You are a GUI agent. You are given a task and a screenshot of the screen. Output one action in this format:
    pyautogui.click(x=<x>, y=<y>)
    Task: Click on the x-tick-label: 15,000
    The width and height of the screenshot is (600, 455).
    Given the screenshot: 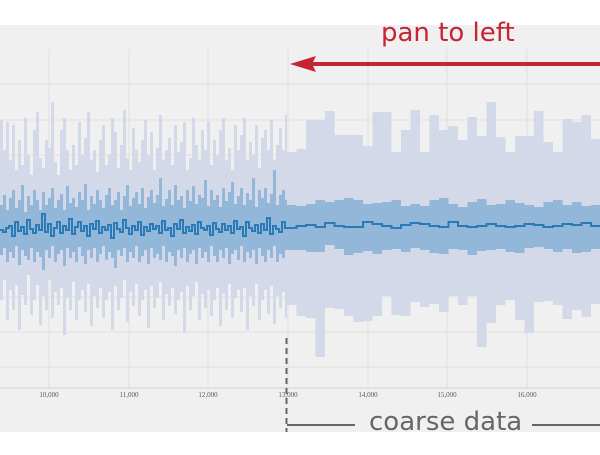 What is the action you would take?
    pyautogui.click(x=447, y=395)
    